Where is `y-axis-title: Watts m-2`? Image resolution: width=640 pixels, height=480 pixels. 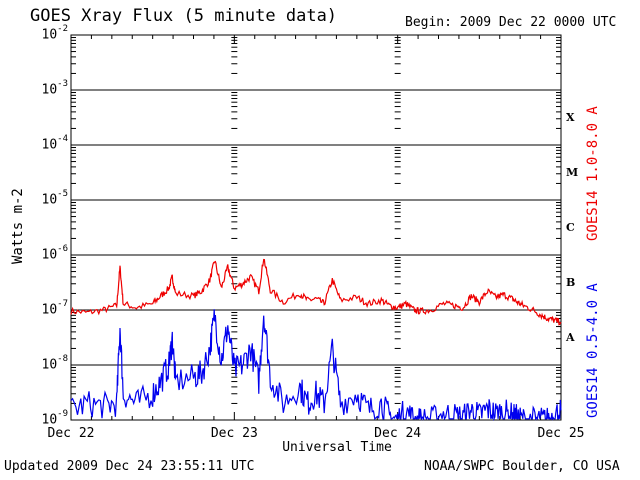 y-axis-title: Watts m-2 is located at coordinates (18, 226).